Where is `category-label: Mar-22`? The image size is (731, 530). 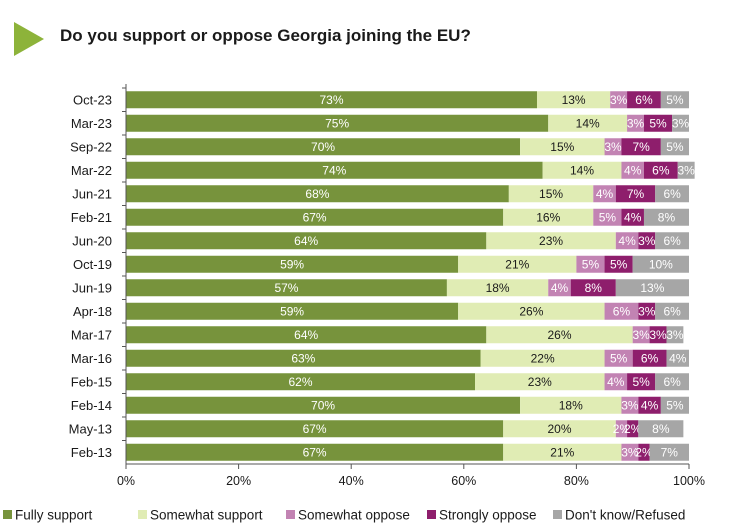
category-label: Mar-22 is located at coordinates (91, 170).